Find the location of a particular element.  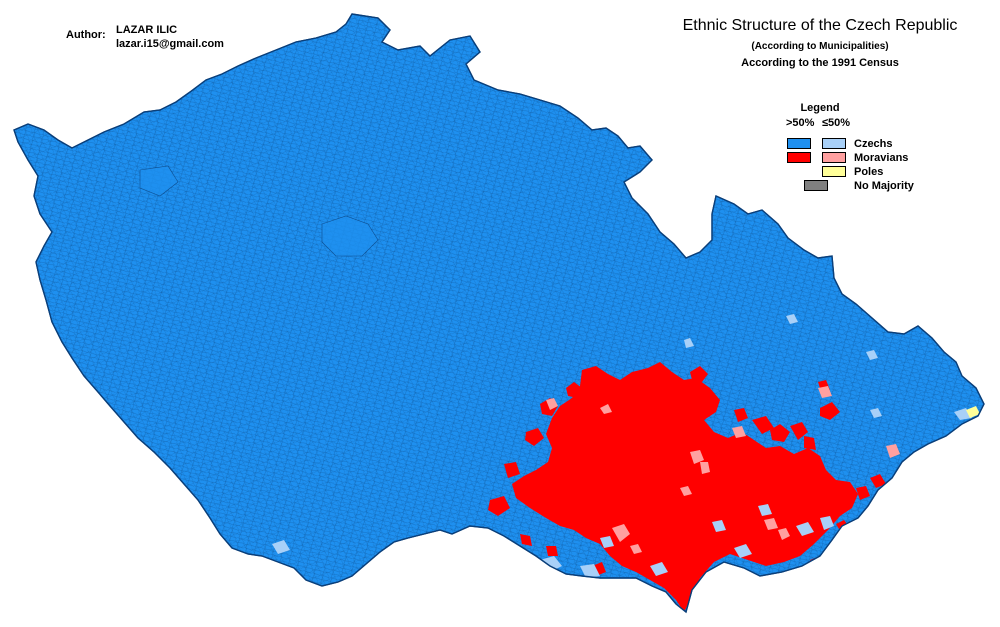

legend-title: Legend is located at coordinates (820, 108).